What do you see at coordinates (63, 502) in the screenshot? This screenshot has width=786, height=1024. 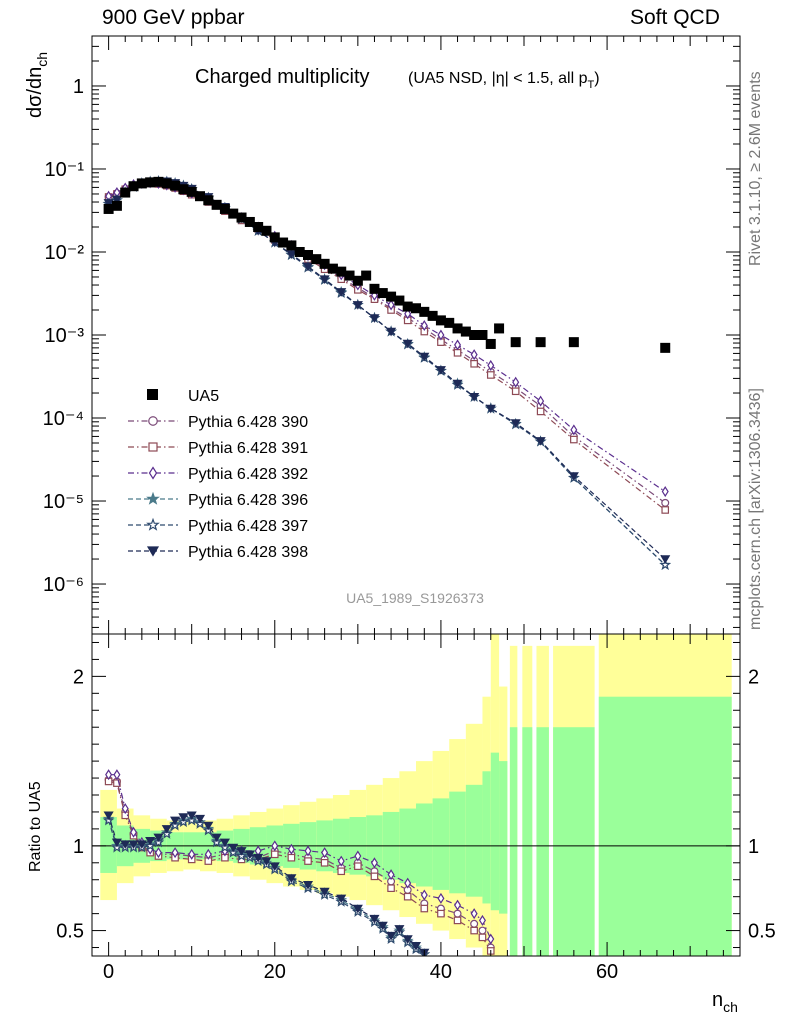 I see `y-tick-label: 10⁻⁵` at bounding box center [63, 502].